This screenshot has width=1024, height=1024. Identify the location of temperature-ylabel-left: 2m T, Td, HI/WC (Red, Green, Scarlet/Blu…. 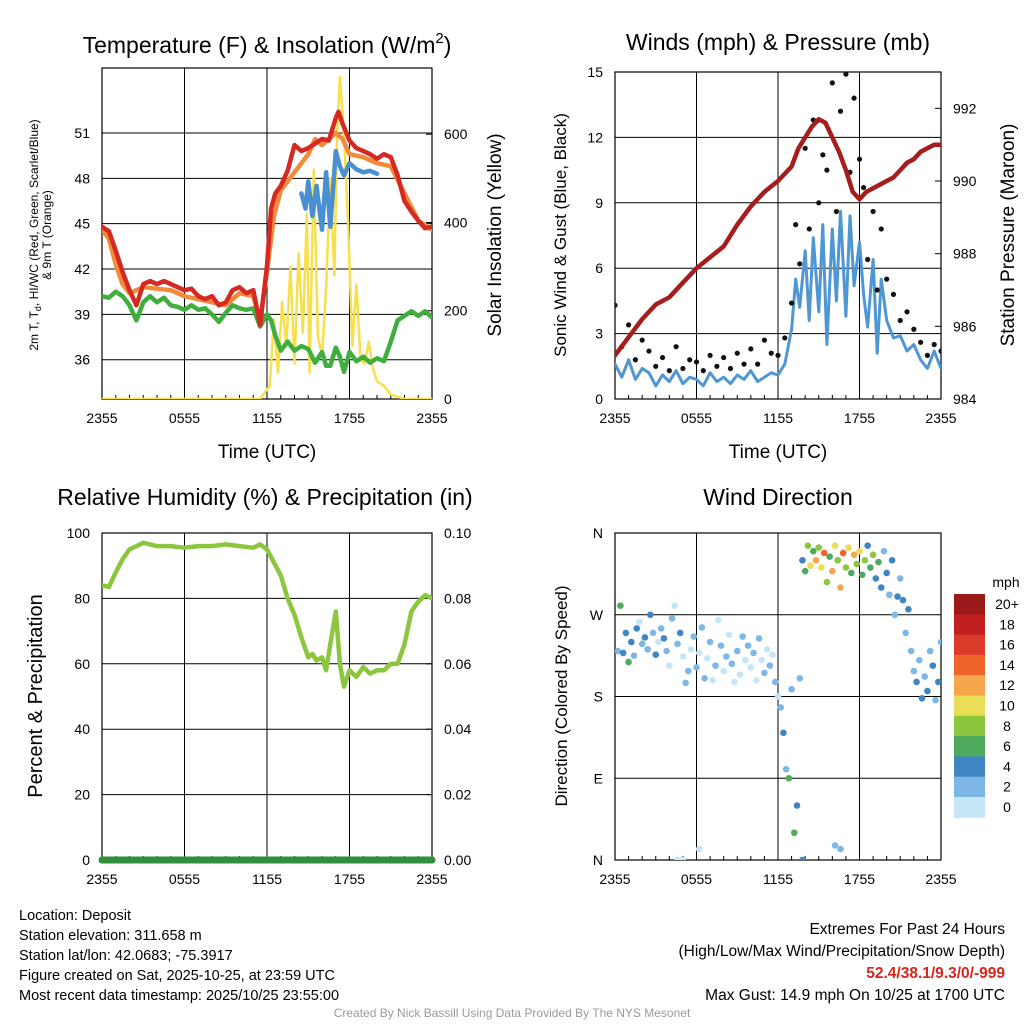
(40, 234).